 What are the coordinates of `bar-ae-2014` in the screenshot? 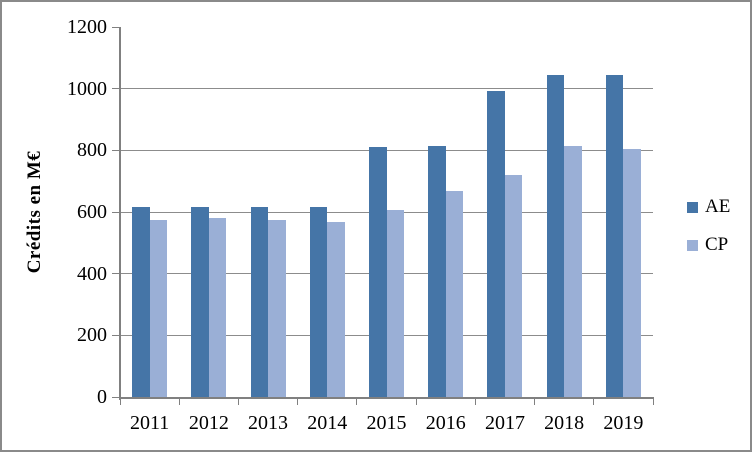 It's located at (318, 302).